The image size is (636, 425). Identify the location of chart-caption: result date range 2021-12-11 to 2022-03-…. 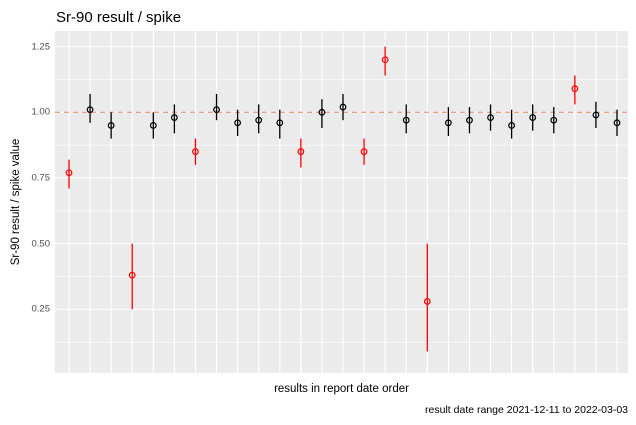
(526, 410).